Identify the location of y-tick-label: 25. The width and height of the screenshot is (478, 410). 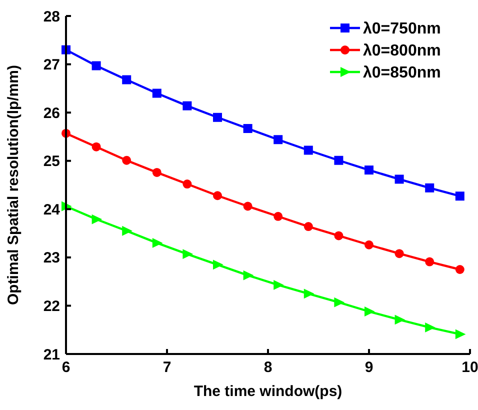
(51, 161).